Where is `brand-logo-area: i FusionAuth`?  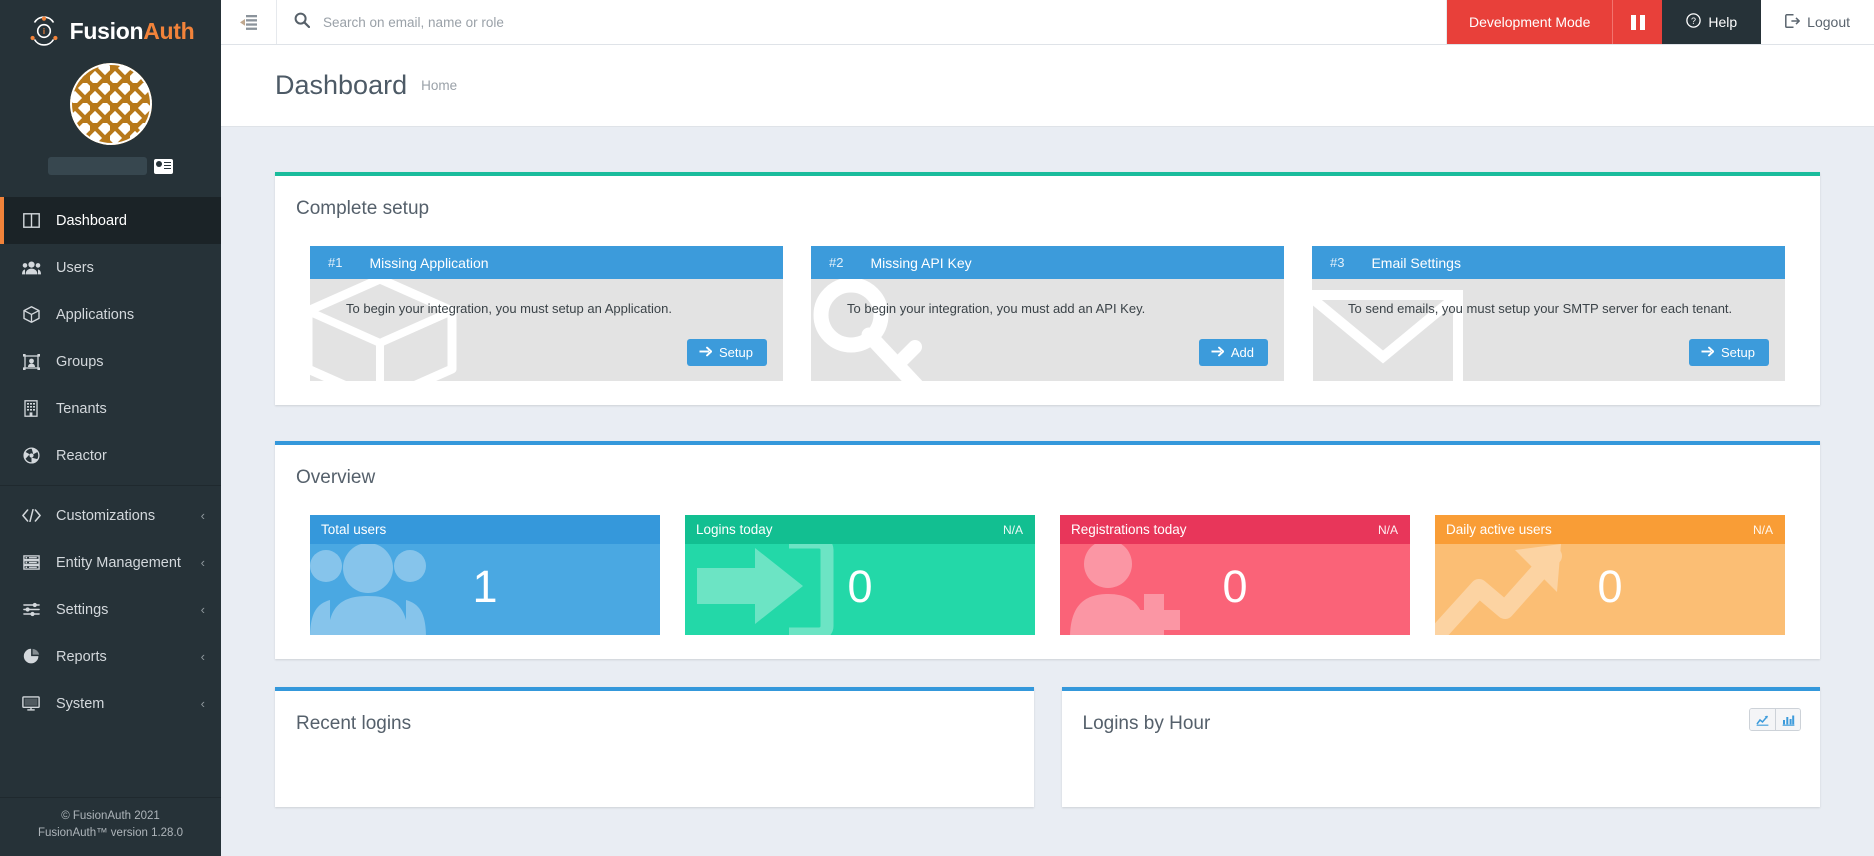 brand-logo-area: i FusionAuth is located at coordinates (110, 28).